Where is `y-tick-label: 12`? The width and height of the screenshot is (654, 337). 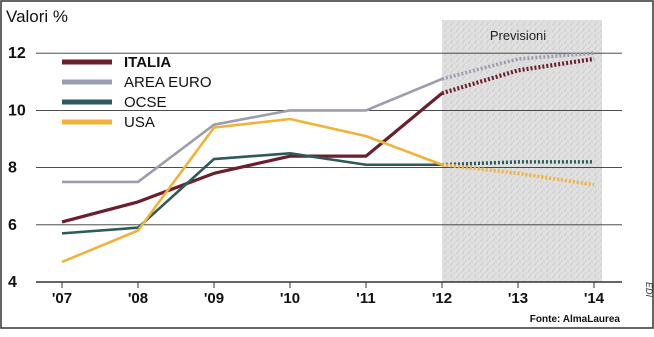 y-tick-label: 12 is located at coordinates (17, 53).